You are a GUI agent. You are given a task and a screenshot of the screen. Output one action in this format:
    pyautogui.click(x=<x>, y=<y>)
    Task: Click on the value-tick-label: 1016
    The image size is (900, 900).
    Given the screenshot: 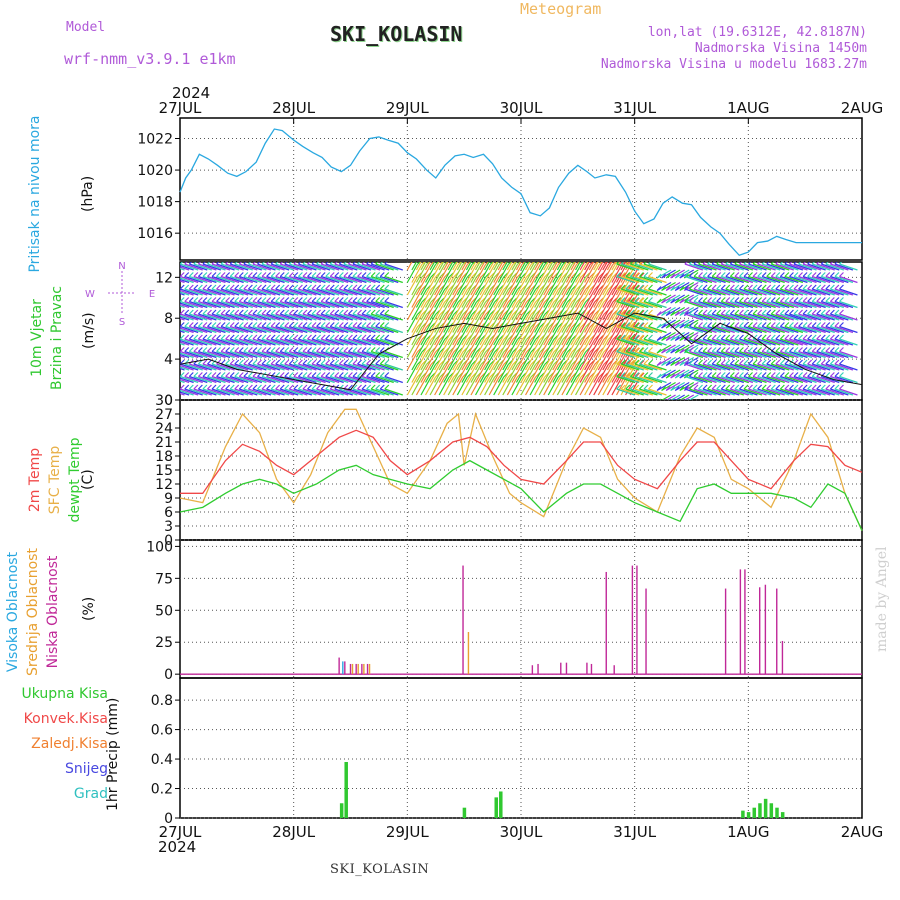 What is the action you would take?
    pyautogui.click(x=155, y=234)
    